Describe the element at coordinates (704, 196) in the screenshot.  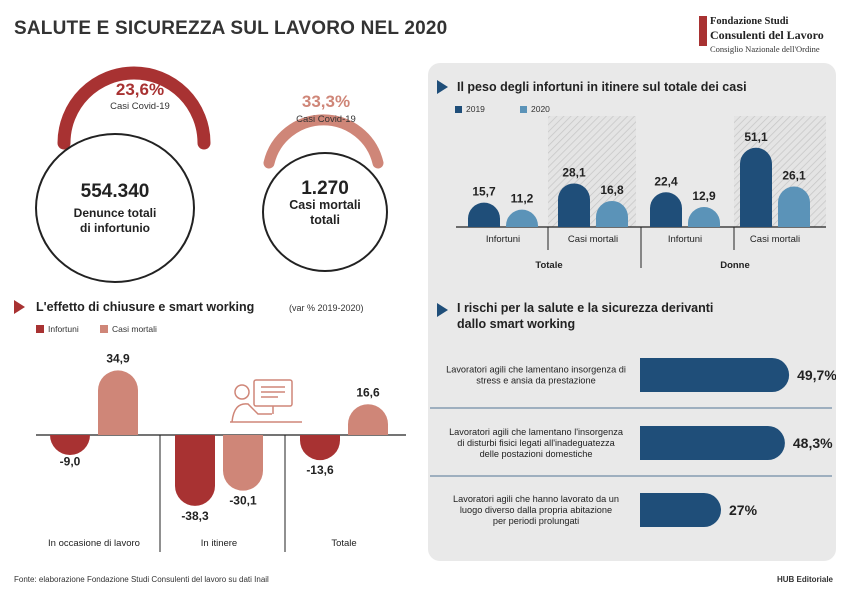
I see `bar-value-label: 12,9` at that location.